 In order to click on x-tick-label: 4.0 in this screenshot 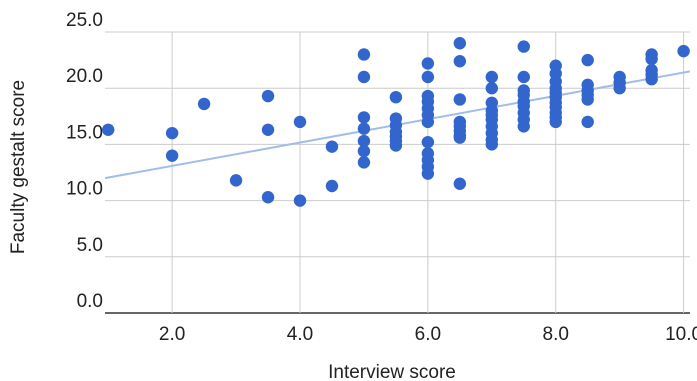, I will do `click(300, 334)`.